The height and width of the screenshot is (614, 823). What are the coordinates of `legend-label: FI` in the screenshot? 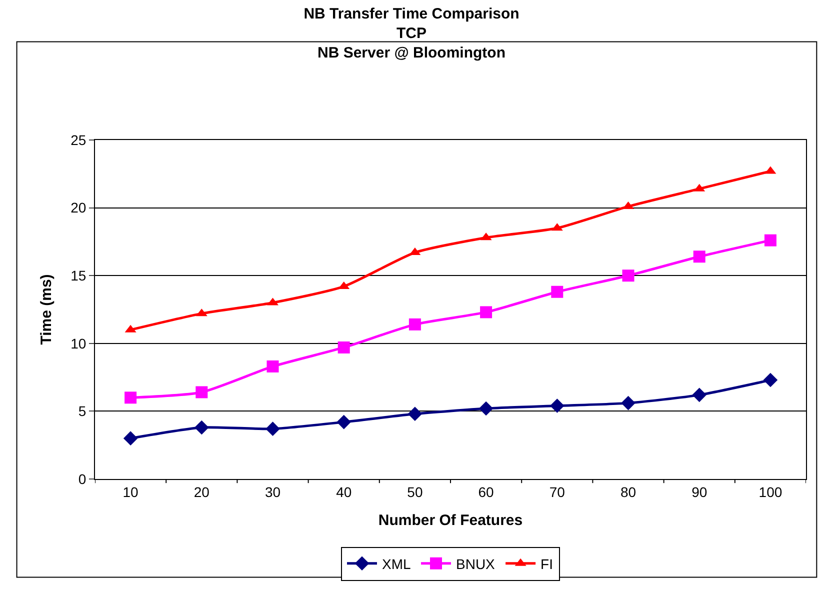 It's located at (547, 564).